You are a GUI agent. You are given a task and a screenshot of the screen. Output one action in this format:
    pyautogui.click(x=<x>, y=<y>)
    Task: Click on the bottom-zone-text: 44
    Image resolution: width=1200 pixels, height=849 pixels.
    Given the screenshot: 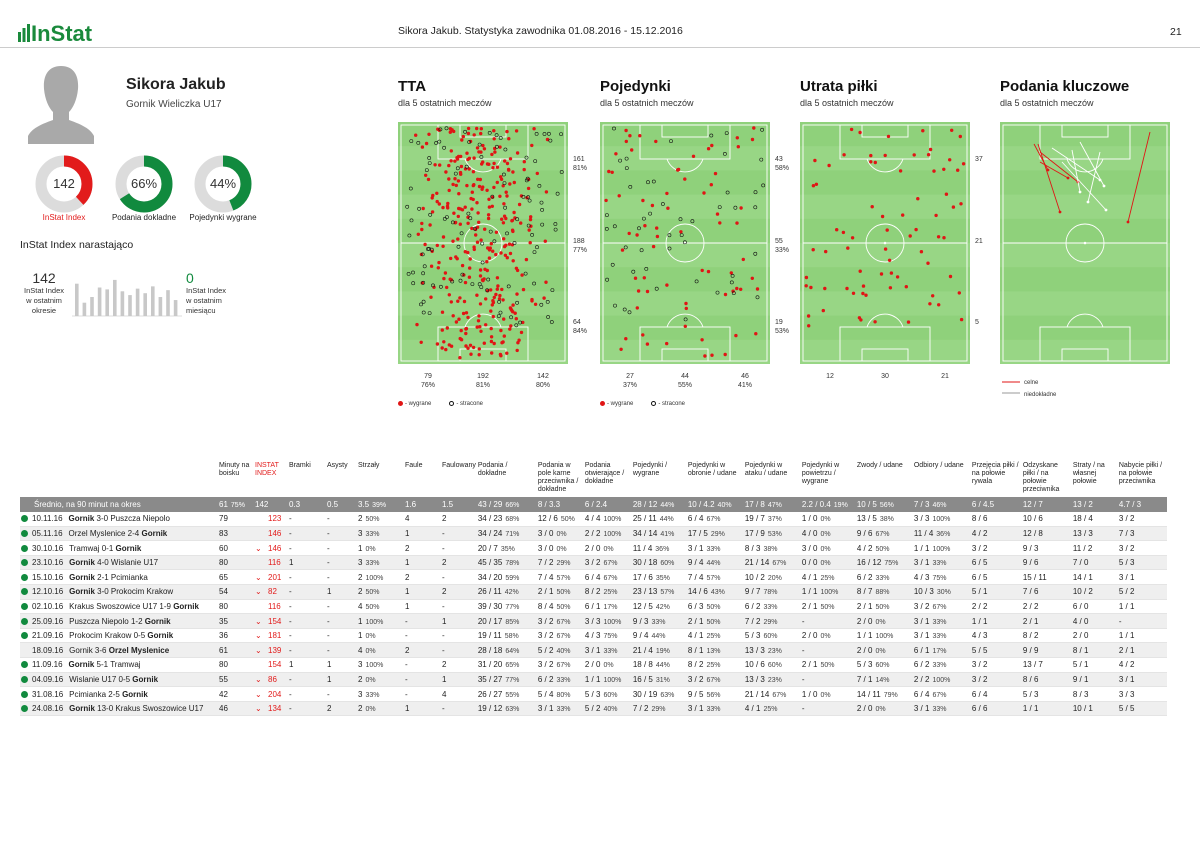 What is the action you would take?
    pyautogui.click(x=685, y=376)
    